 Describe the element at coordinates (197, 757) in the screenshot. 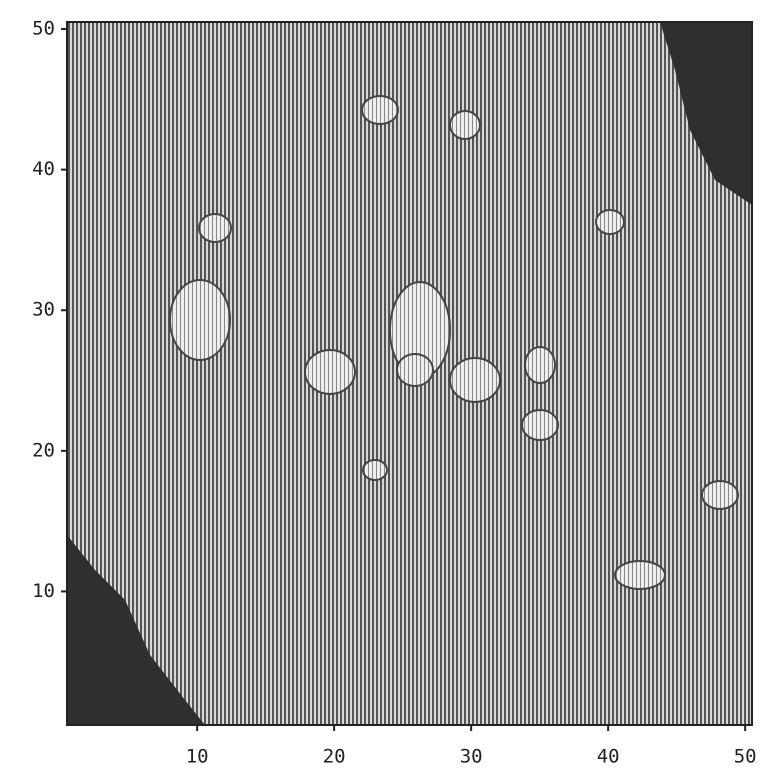

I see `x-tick-label: 10` at that location.